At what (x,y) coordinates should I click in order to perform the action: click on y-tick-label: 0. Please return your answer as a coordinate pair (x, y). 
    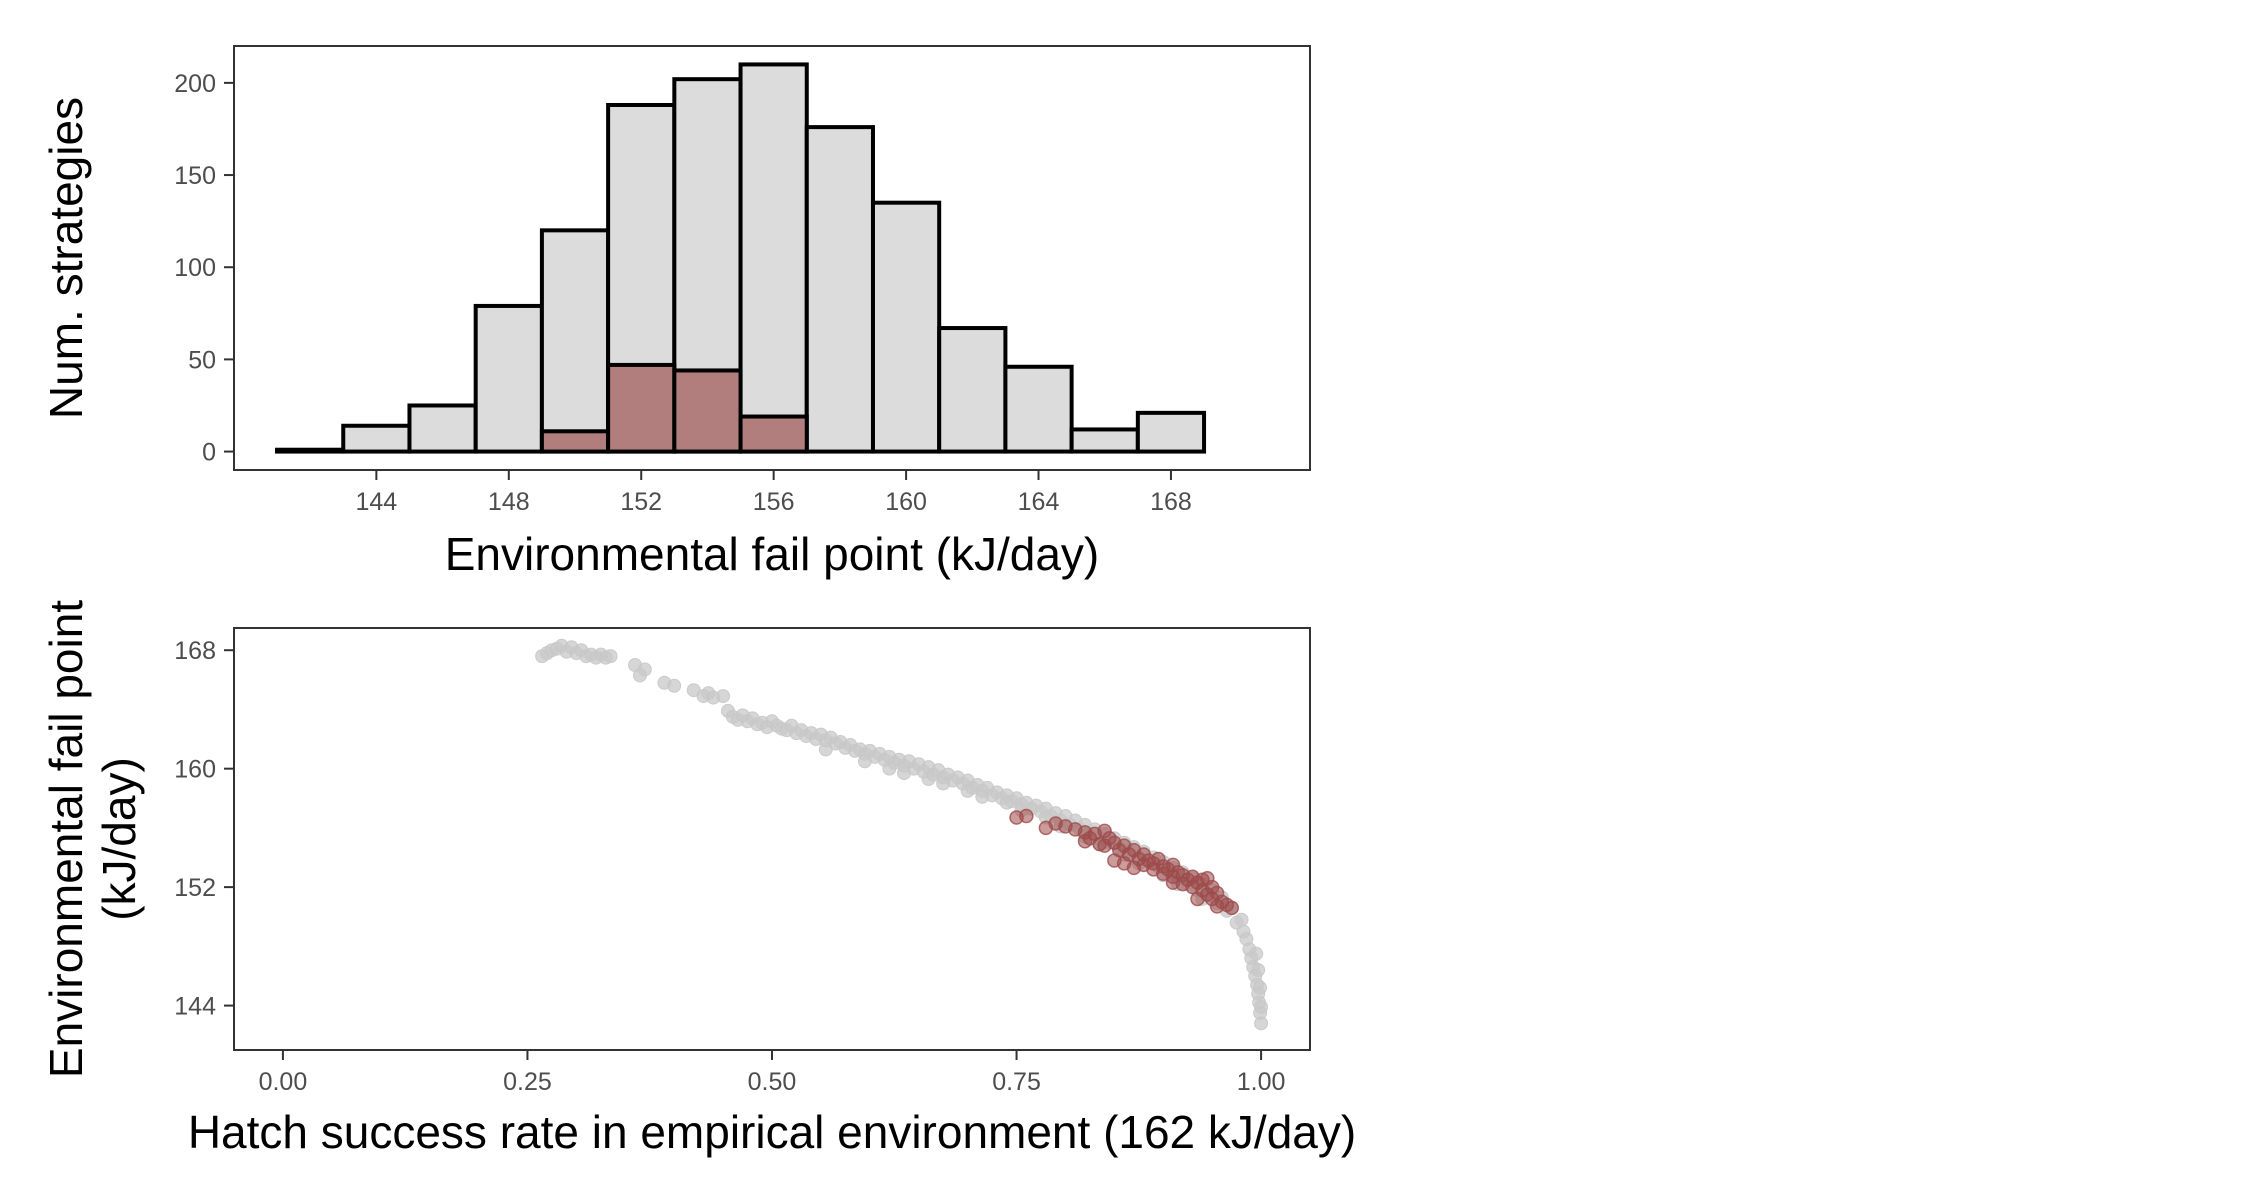
    Looking at the image, I should click on (209, 453).